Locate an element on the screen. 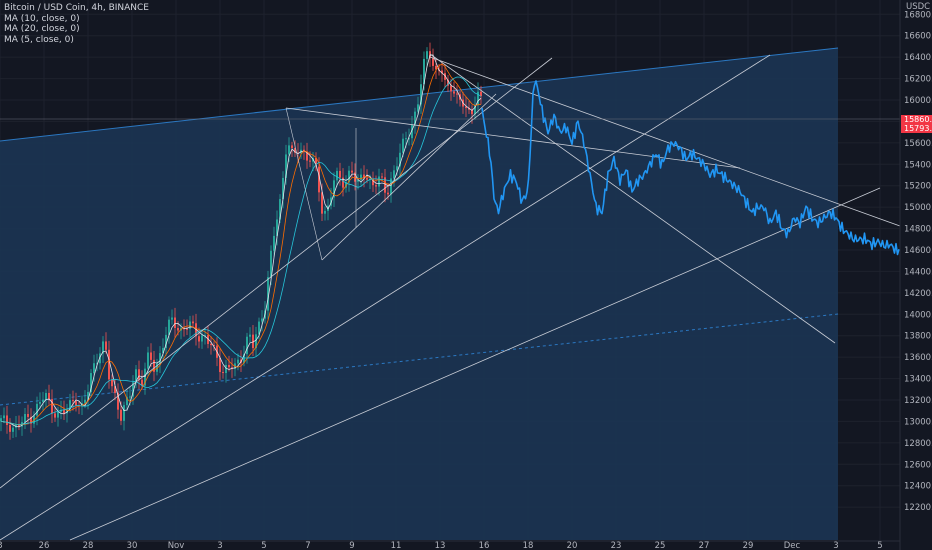 This screenshot has width=932, height=550. countdown-text: 15793.00 is located at coordinates (918, 128).